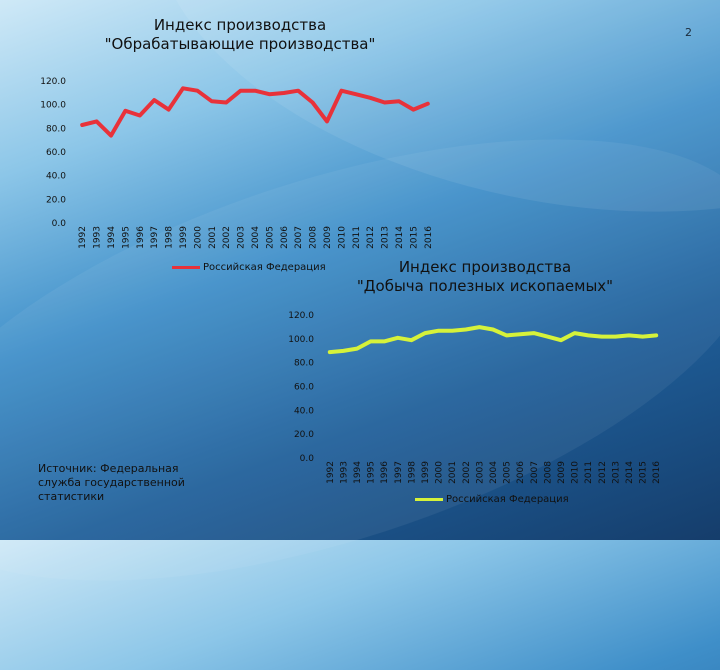  Describe the element at coordinates (213, 237) in the screenshot. I see `chart1-x-tick-label: 2001` at that location.